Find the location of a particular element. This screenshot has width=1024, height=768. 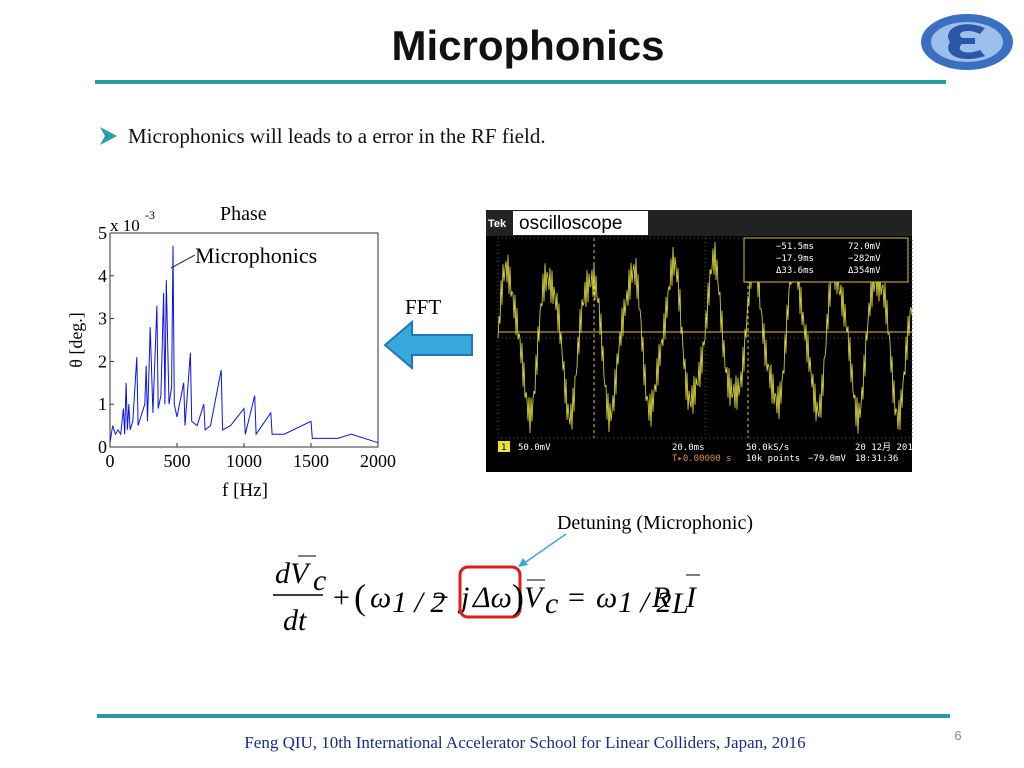

y-tick-label: 1 is located at coordinates (102, 404).